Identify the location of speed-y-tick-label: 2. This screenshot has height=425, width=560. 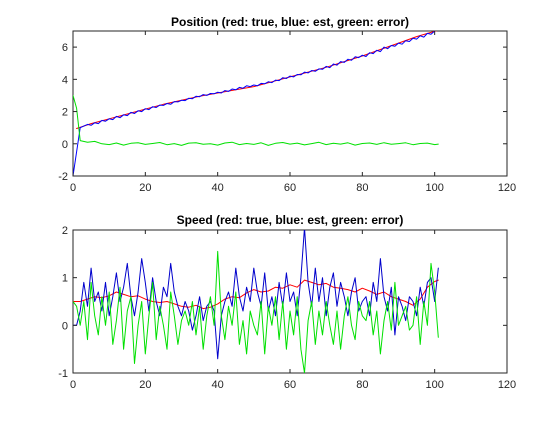
(65, 231).